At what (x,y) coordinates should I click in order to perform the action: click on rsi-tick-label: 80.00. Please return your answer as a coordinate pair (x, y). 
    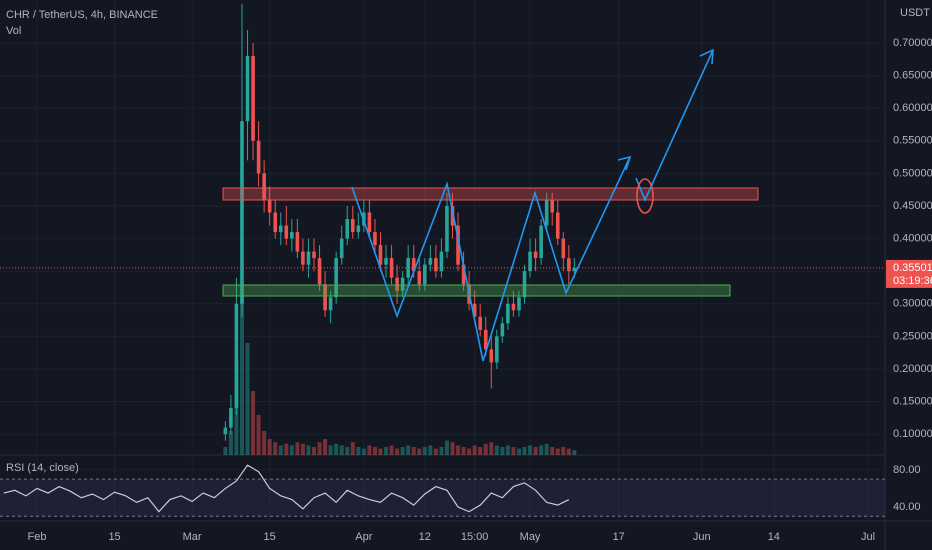
    Looking at the image, I should click on (907, 470).